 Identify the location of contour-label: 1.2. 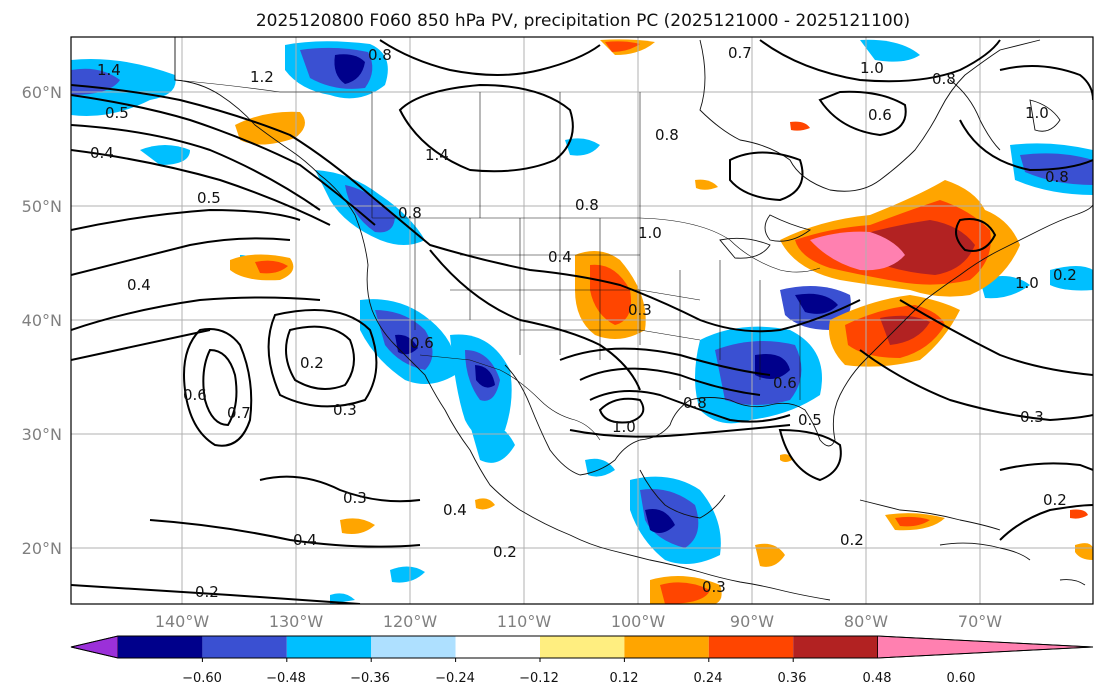
(262, 77).